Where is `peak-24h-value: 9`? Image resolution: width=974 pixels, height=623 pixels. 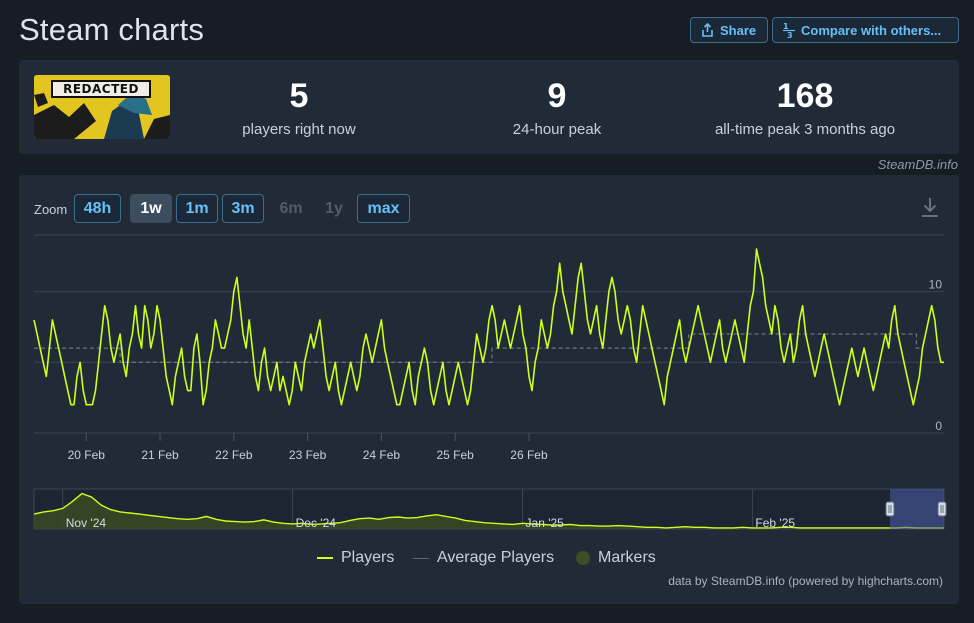 peak-24h-value: 9 is located at coordinates (557, 96).